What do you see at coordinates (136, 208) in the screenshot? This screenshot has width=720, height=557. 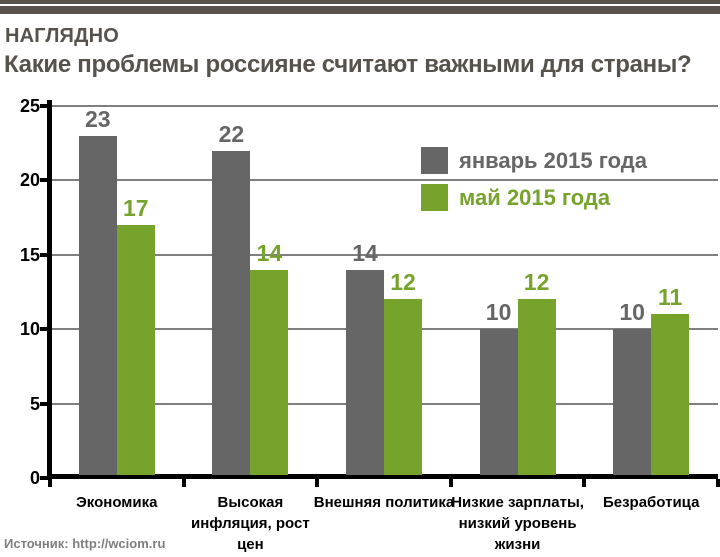 I see `bar-value-label-may-1: 17` at bounding box center [136, 208].